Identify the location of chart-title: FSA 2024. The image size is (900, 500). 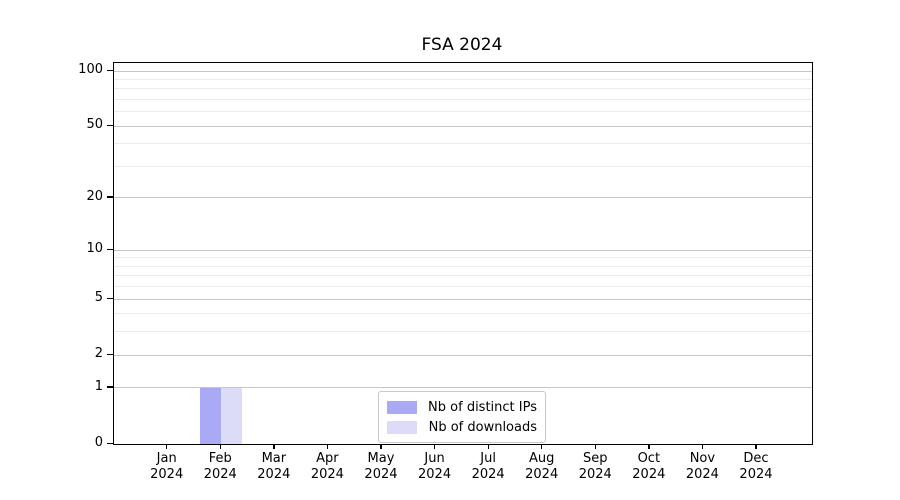
(462, 45).